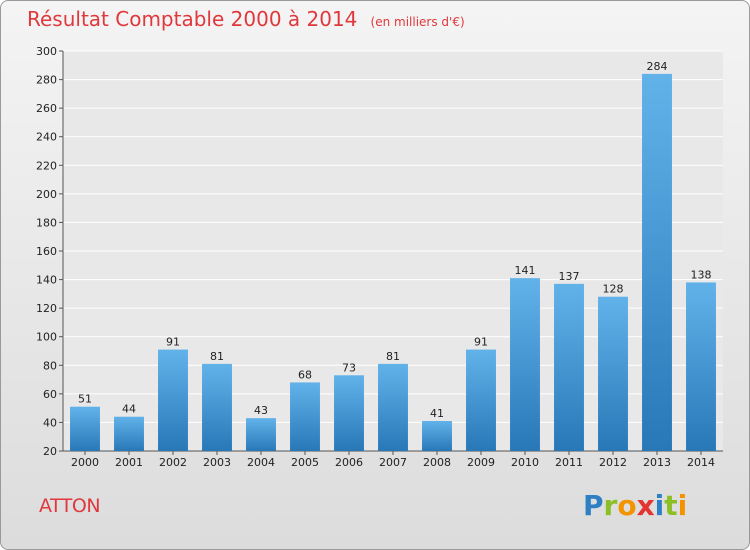  What do you see at coordinates (437, 413) in the screenshot?
I see `data-label: 41` at bounding box center [437, 413].